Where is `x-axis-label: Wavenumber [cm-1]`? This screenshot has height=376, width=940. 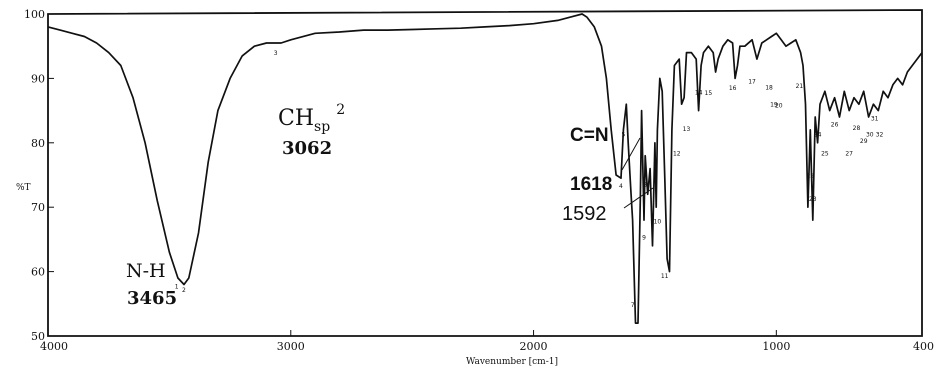
x-axis-label: Wavenumber [cm-1] is located at coordinates (512, 362).